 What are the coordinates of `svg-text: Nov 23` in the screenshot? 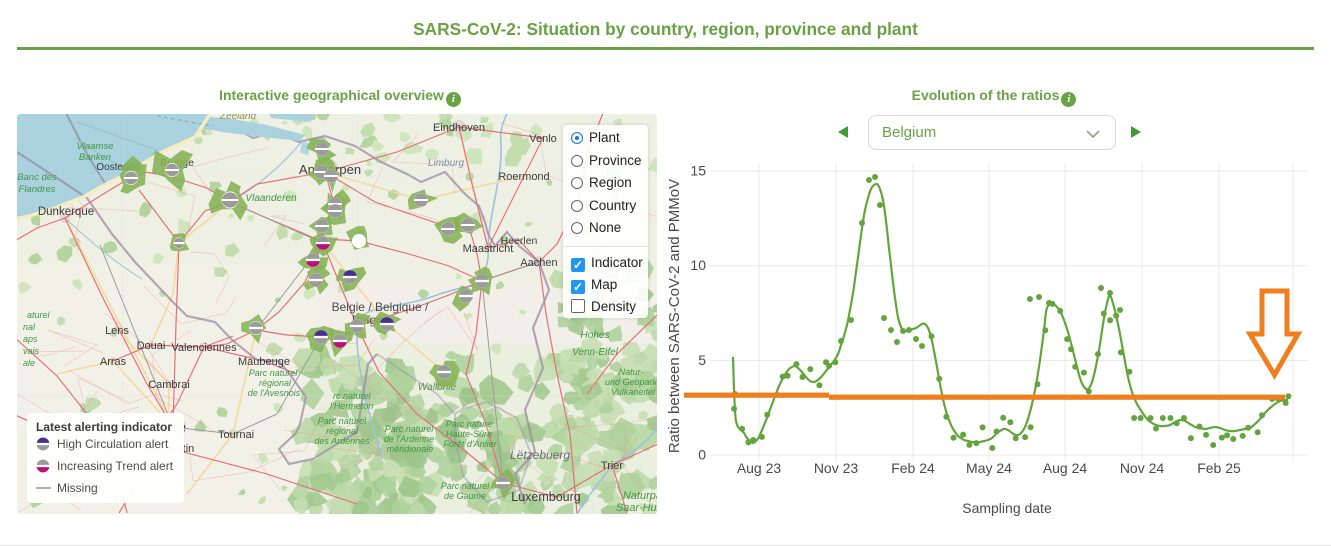 It's located at (836, 468).